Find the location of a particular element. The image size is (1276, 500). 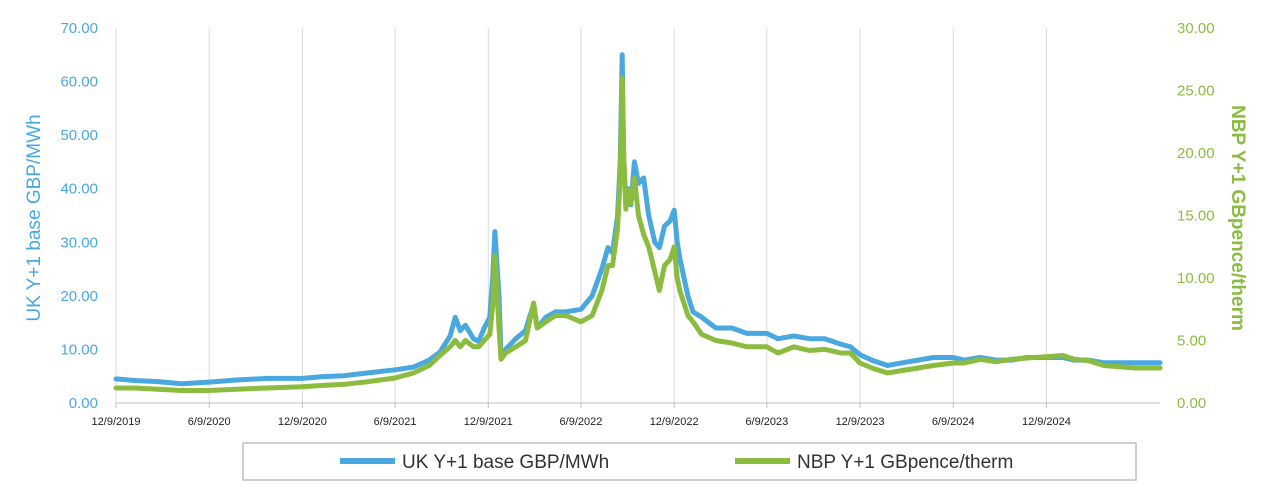

y-tick-label-left: 10.00 is located at coordinates (79, 349).